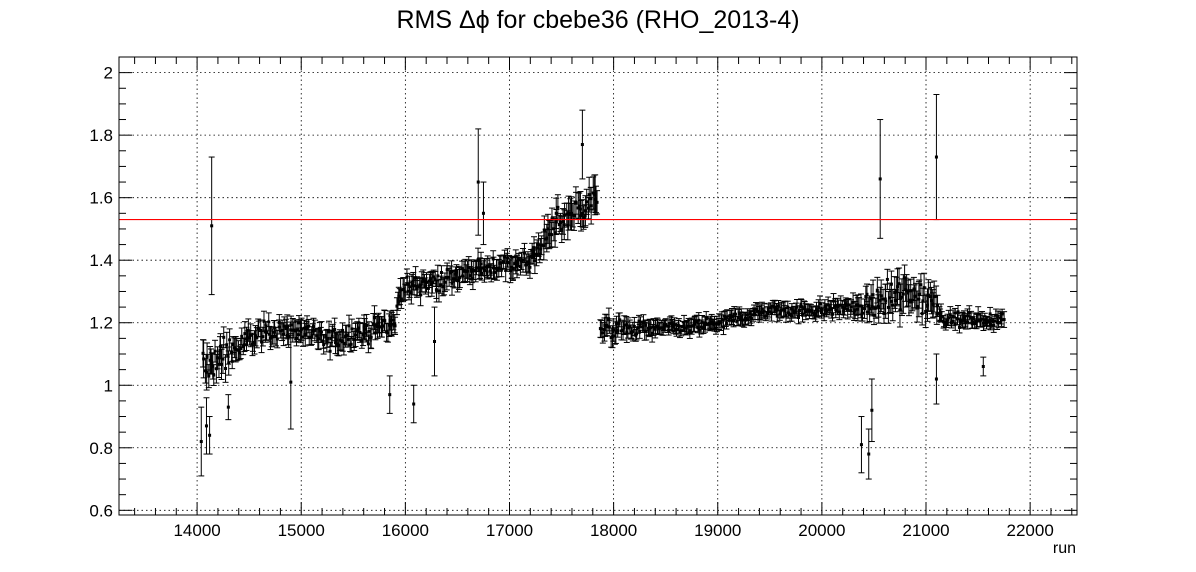 This screenshot has width=1196, height=572. I want to click on y-tick-label: 1.8, so click(101, 135).